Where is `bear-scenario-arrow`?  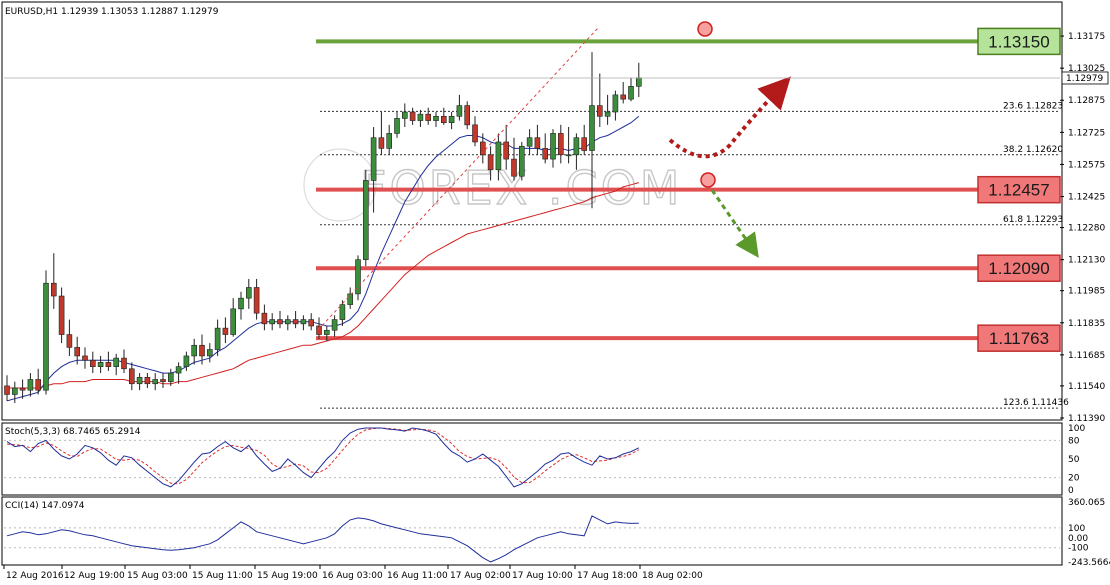 bear-scenario-arrow is located at coordinates (734, 223).